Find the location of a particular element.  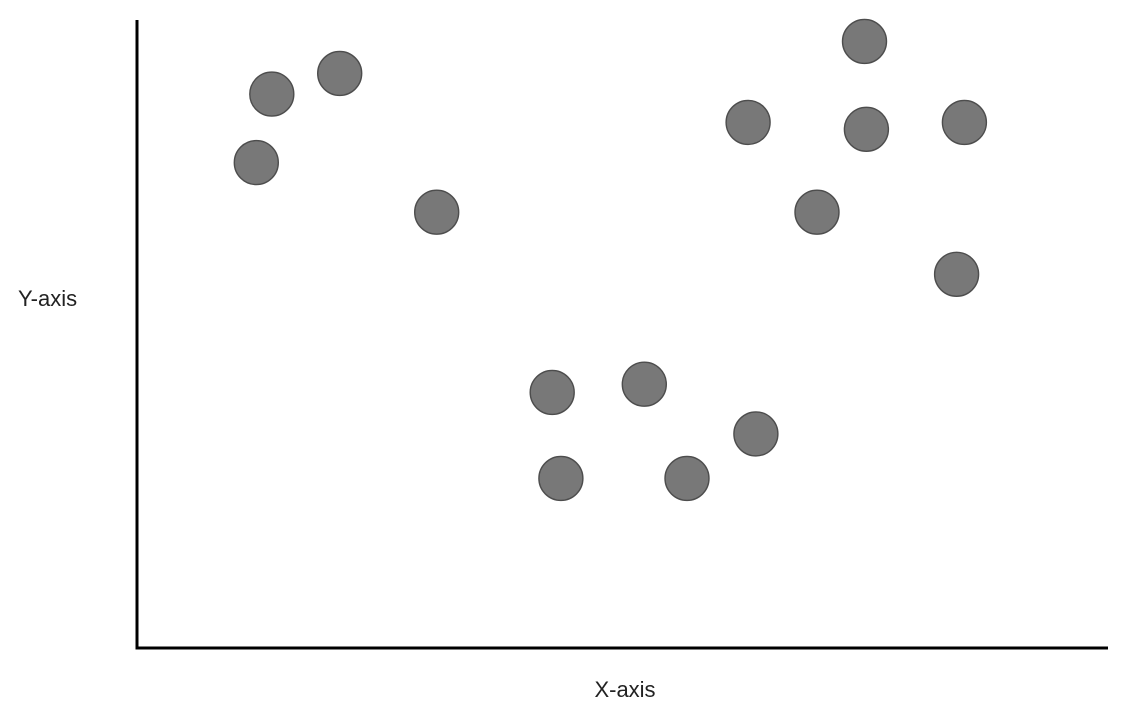

y-axis-title: Y-axis is located at coordinates (47, 298).